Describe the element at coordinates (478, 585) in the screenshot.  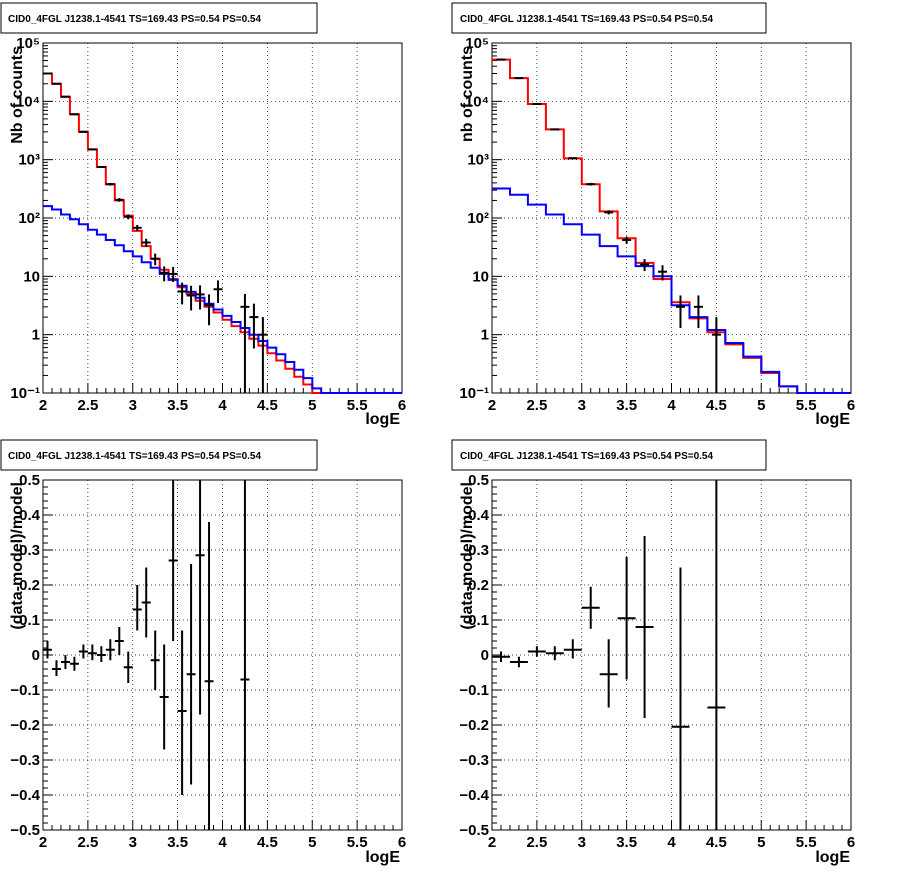
I see `y-tick-label: 0.2` at that location.